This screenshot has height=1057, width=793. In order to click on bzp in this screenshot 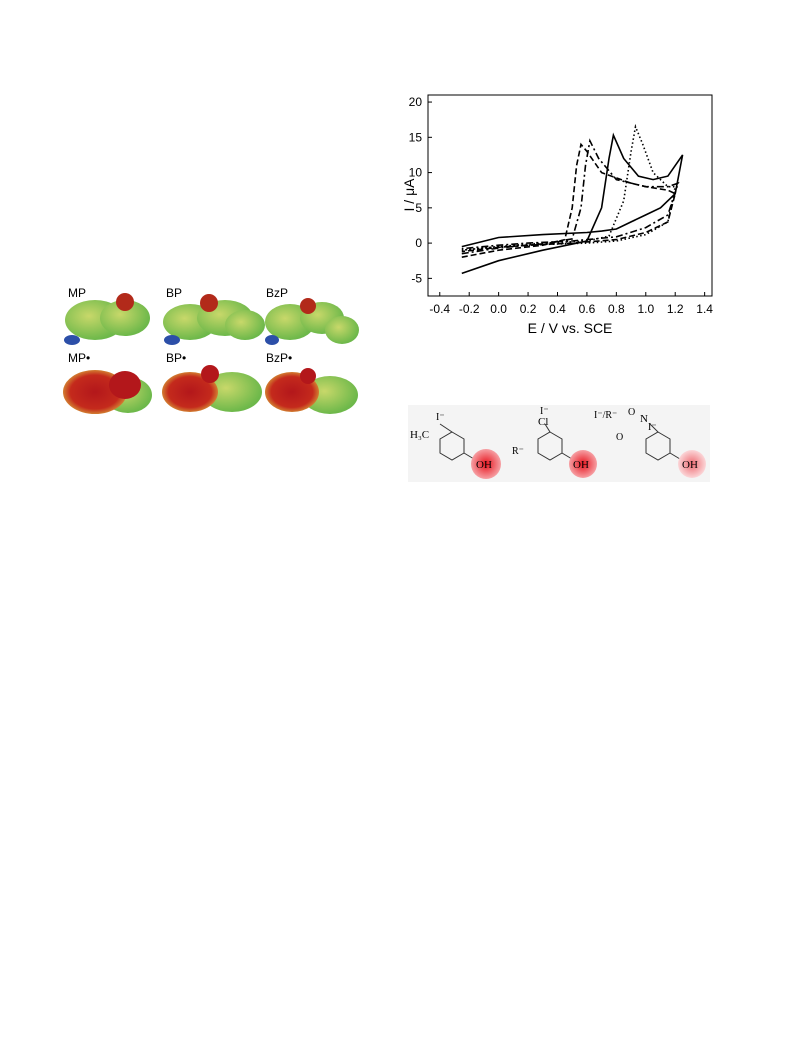, I will do `click(312, 321)`.